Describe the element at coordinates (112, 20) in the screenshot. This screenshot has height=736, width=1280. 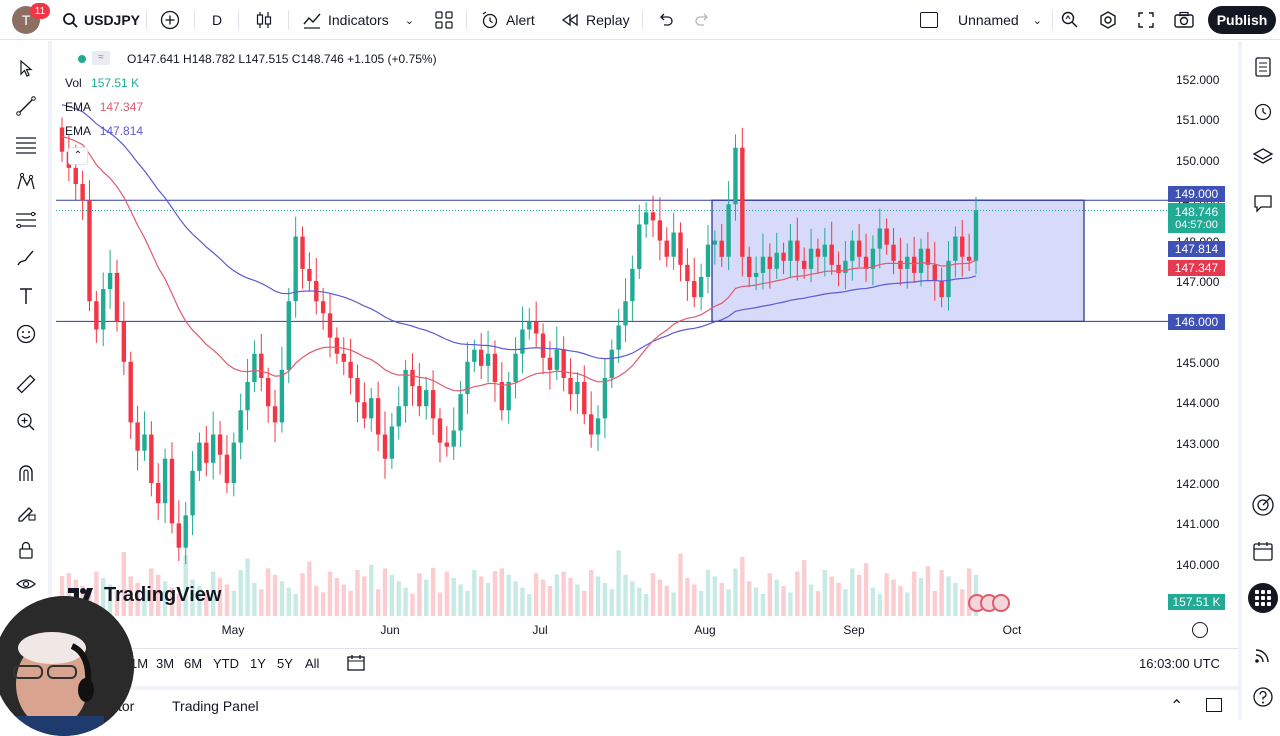
I see `symbol-label: USDJPY` at that location.